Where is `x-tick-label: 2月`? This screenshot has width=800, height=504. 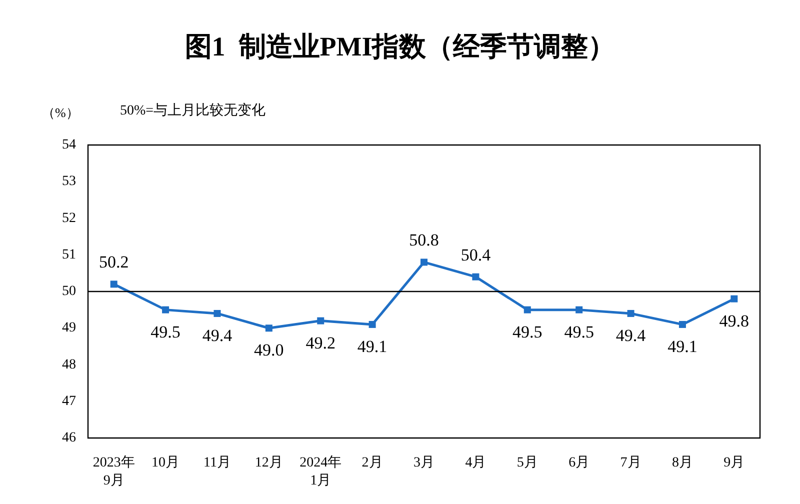
x-tick-label: 2月 is located at coordinates (372, 463).